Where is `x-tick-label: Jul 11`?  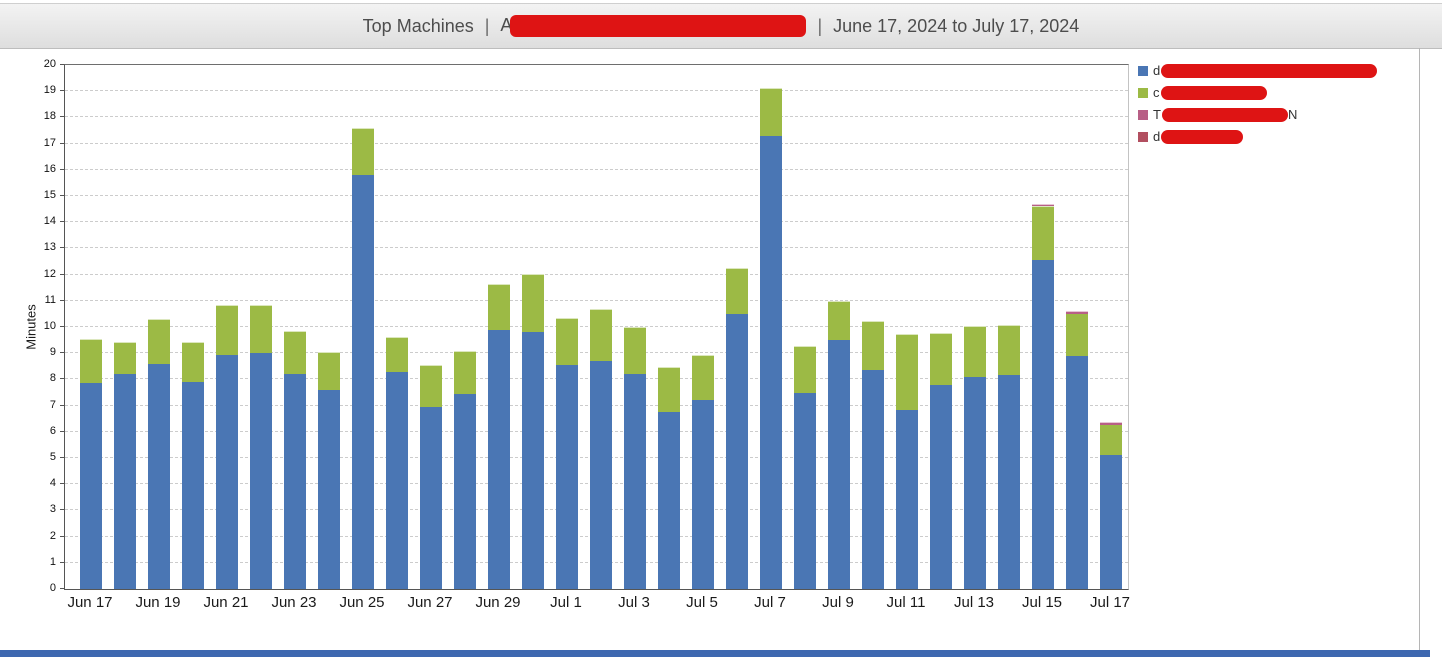 x-tick-label: Jul 11 is located at coordinates (906, 602).